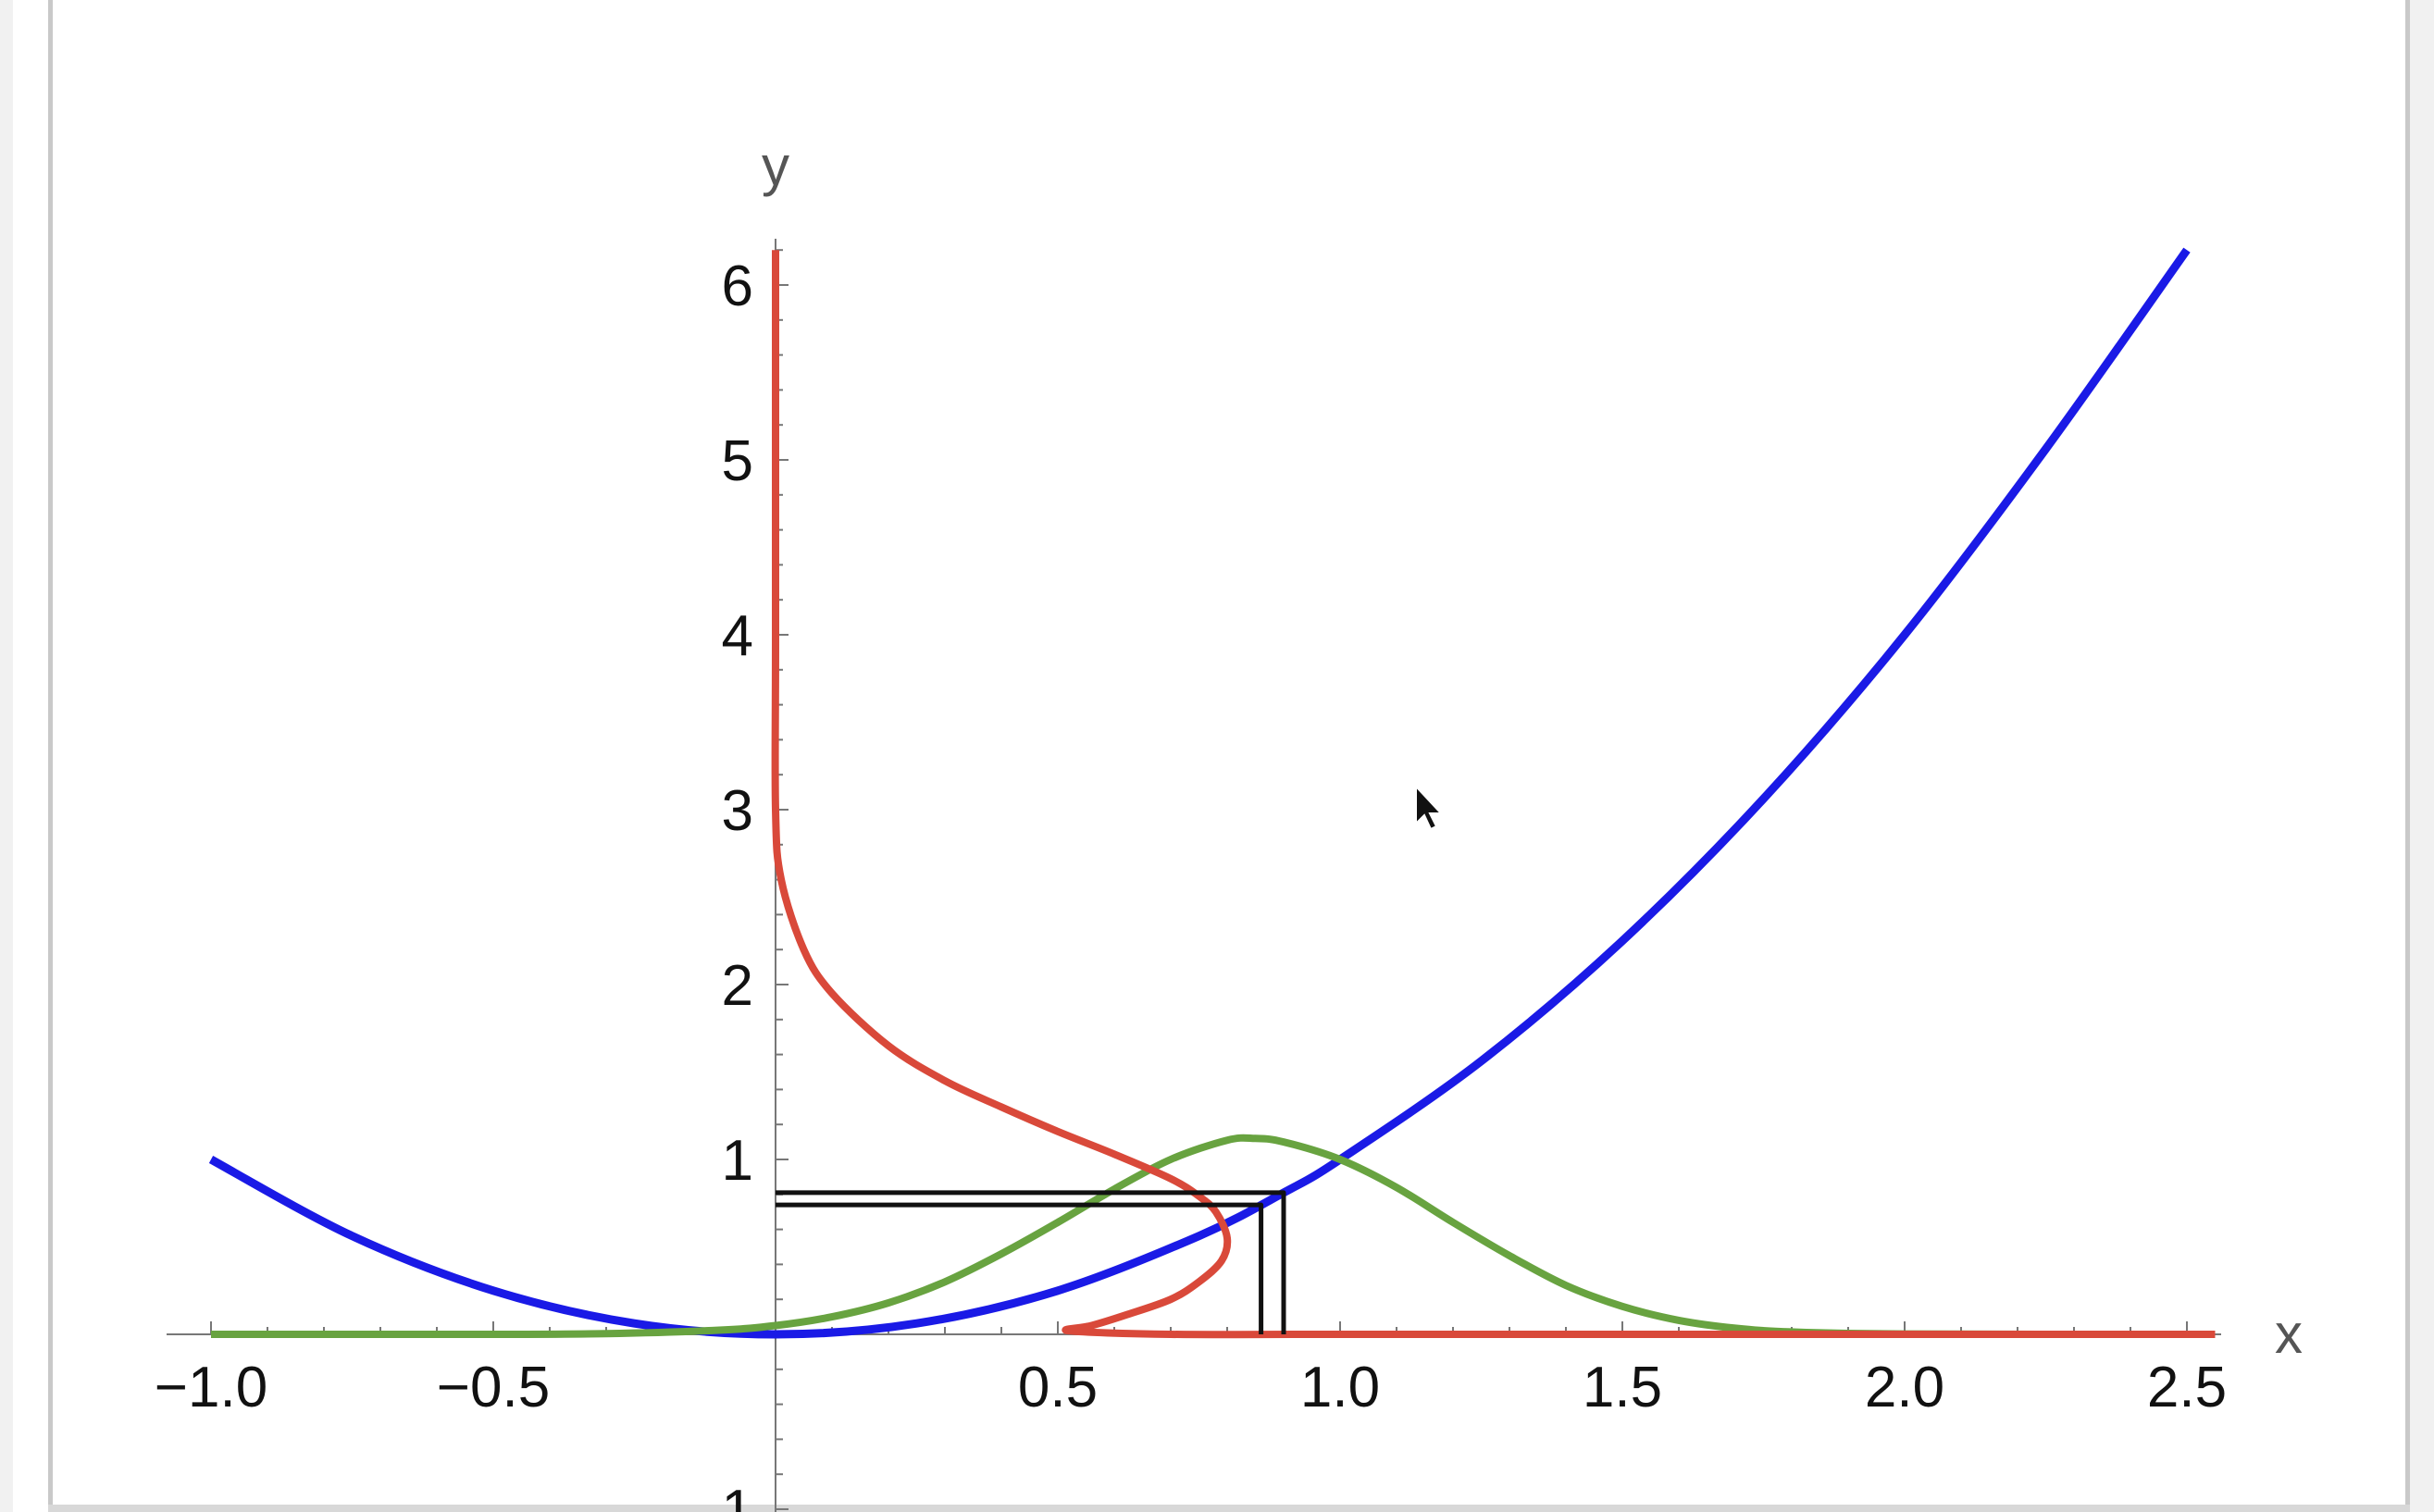 The width and height of the screenshot is (2434, 1512). What do you see at coordinates (2289, 1334) in the screenshot?
I see `x-axis-label: x` at bounding box center [2289, 1334].